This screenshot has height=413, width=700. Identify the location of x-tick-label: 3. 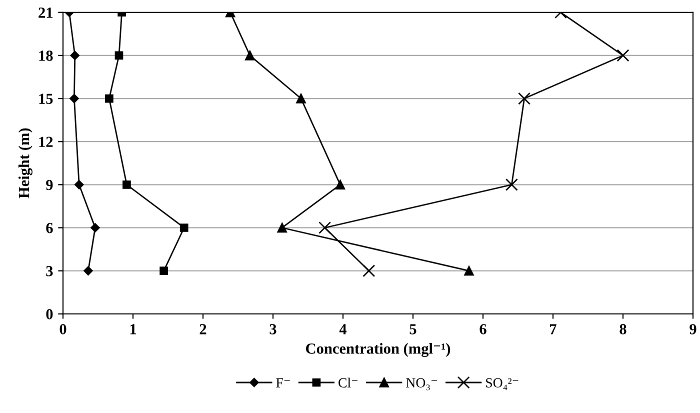
(273, 329).